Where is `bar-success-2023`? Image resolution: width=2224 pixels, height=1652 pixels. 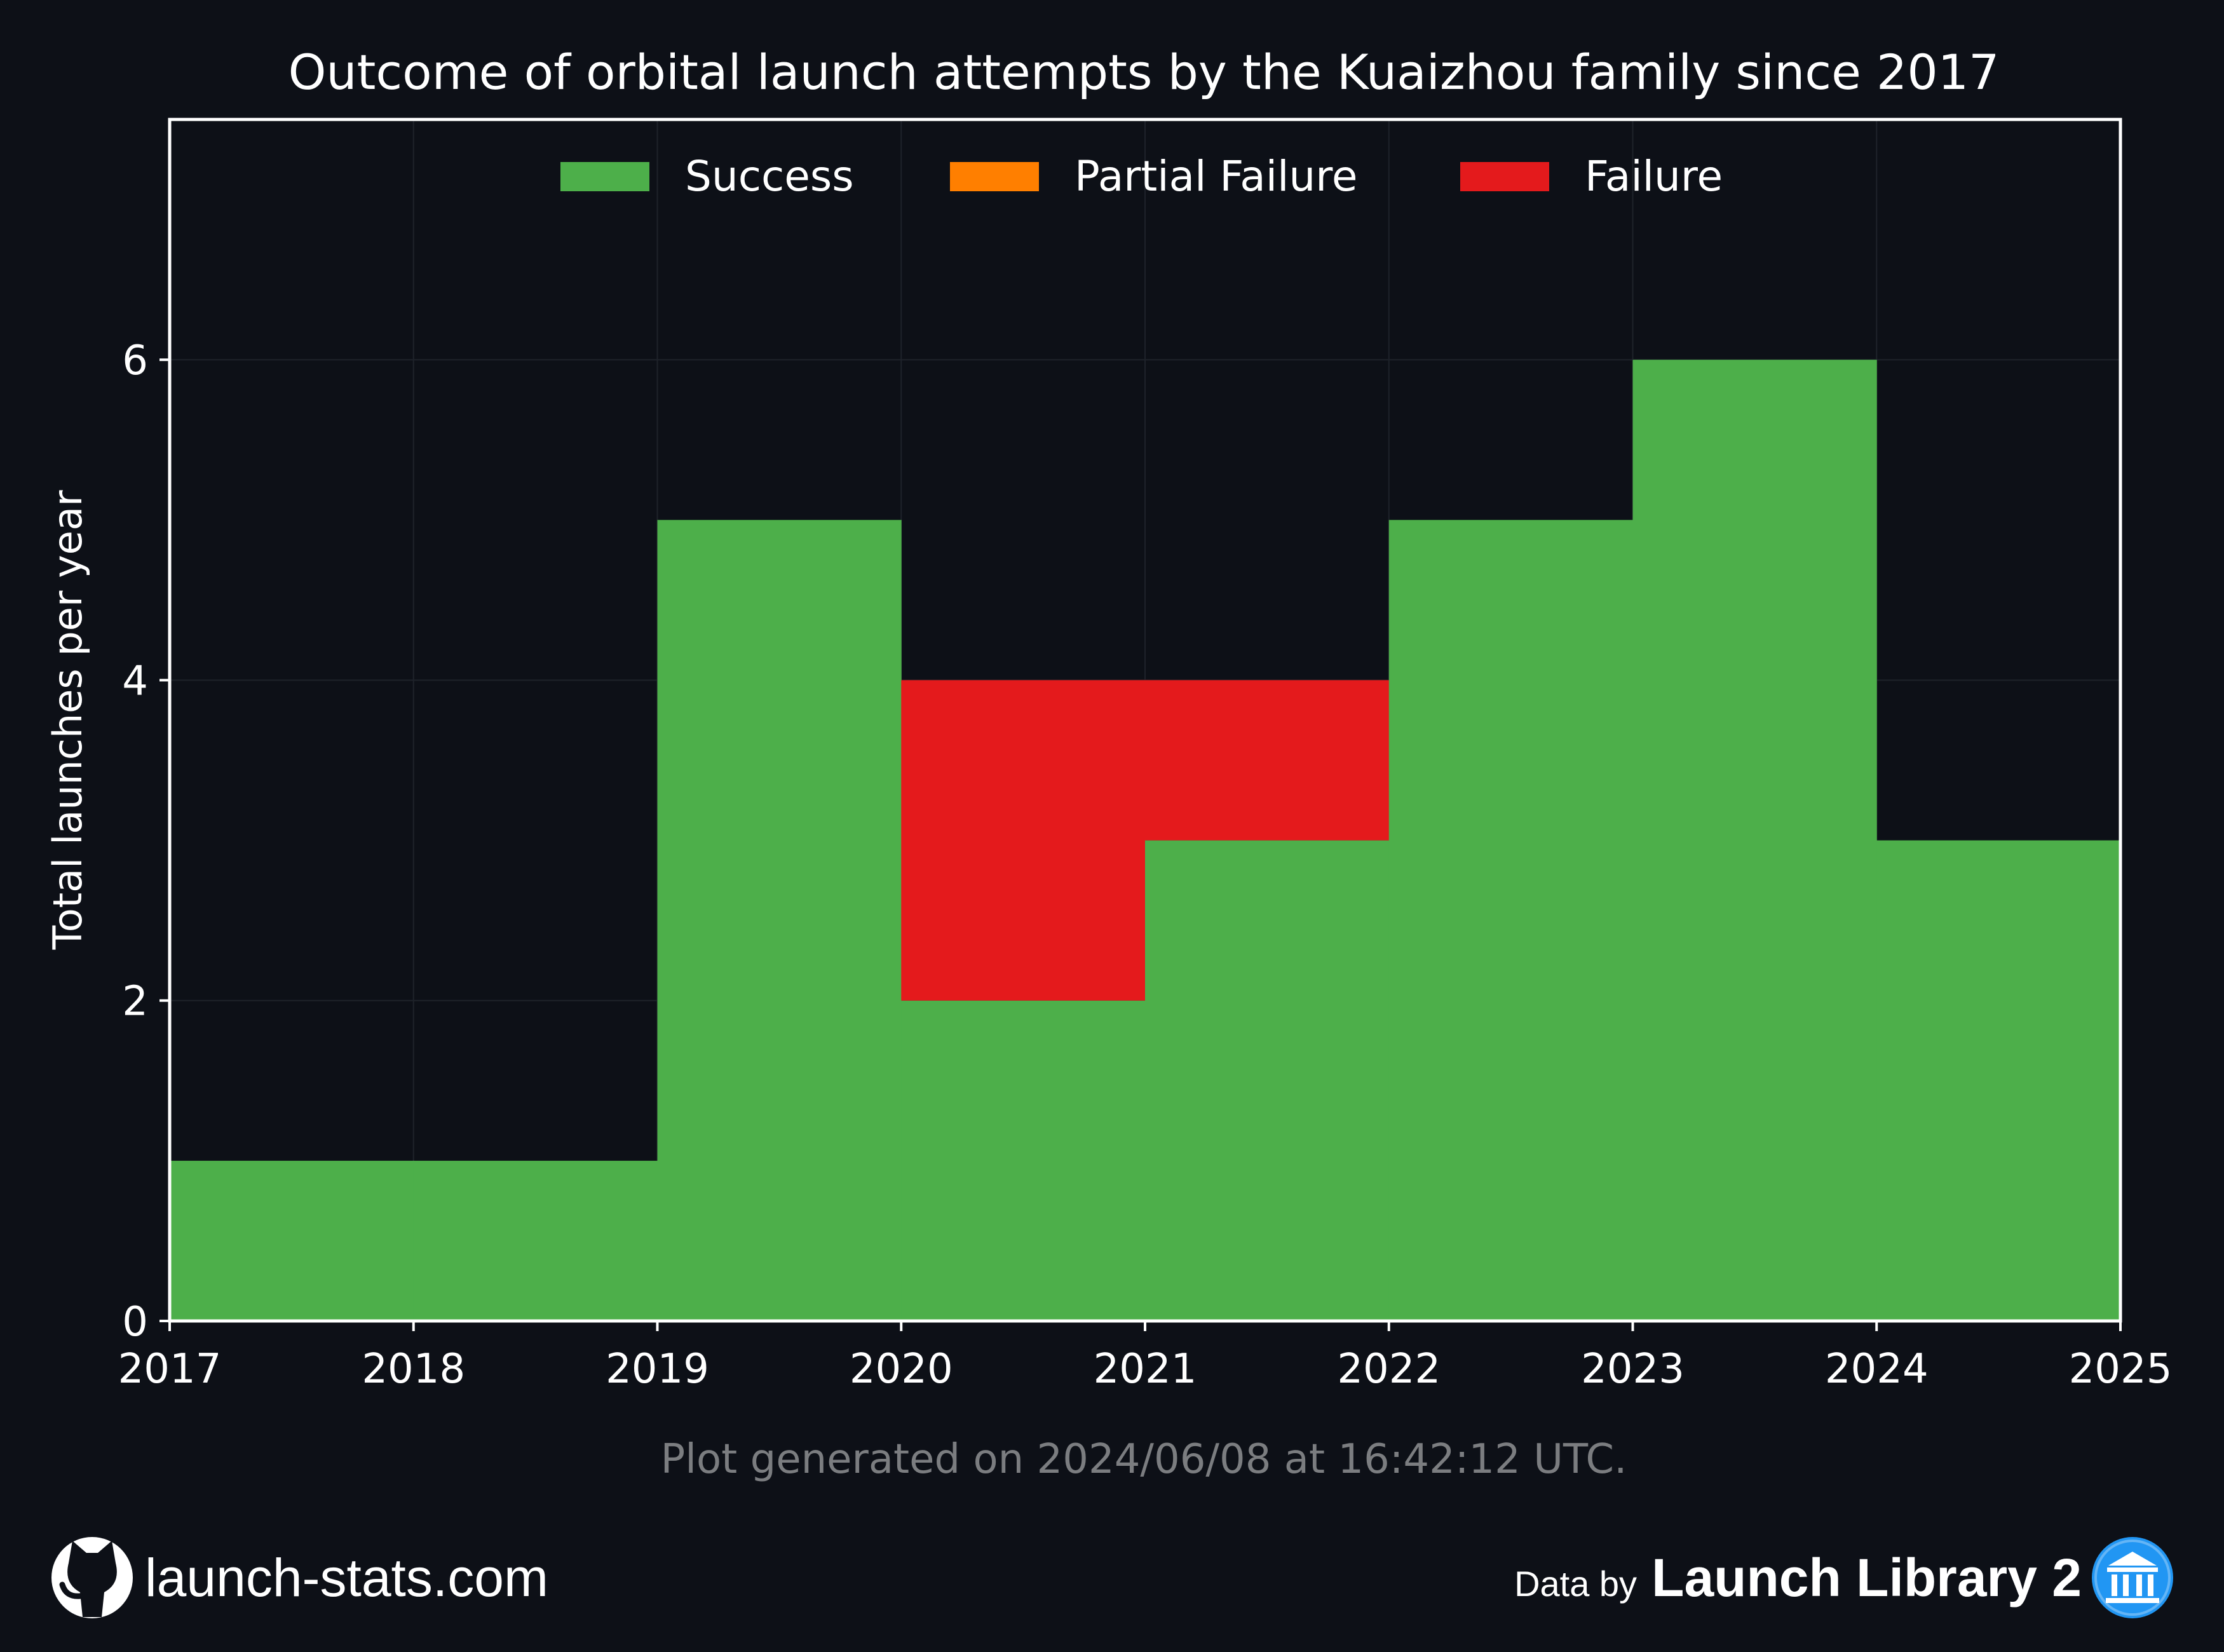 bar-success-2023 is located at coordinates (1754, 841).